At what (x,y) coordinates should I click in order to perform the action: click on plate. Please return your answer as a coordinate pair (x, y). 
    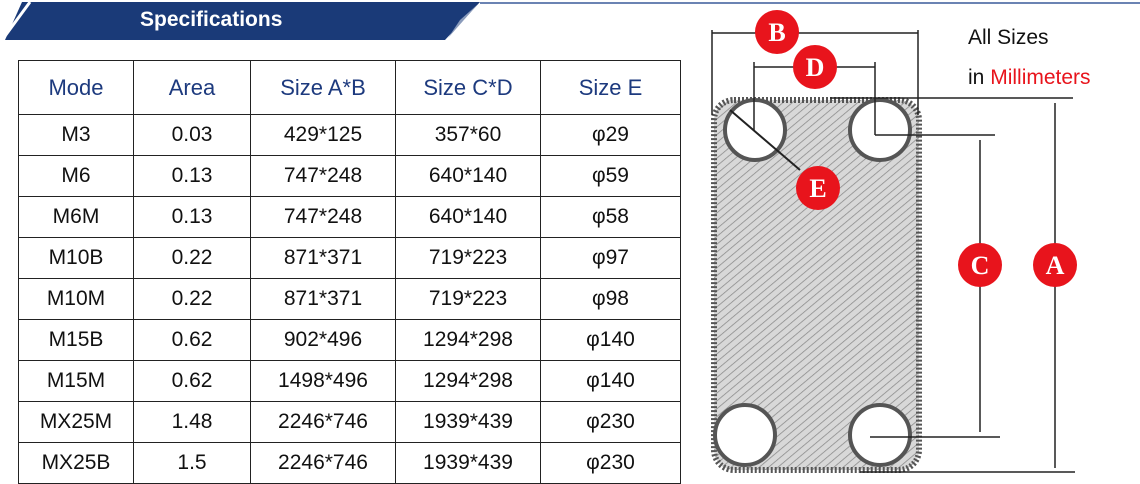
    Looking at the image, I should click on (816, 285).